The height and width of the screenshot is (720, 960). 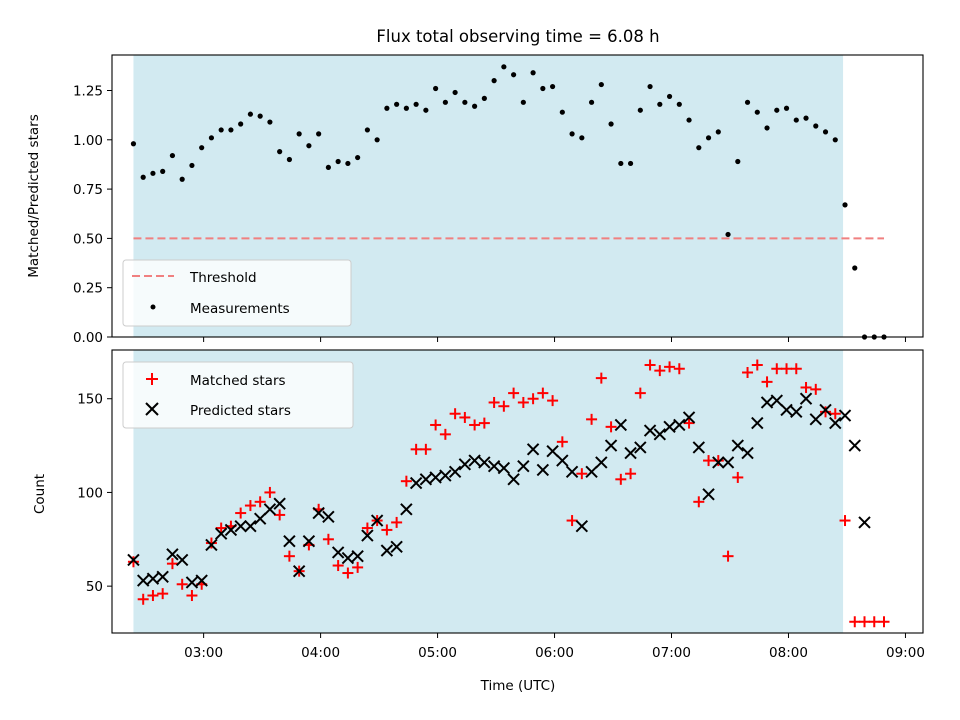 I want to click on top-legend: Threshold Measurements, so click(x=237, y=293).